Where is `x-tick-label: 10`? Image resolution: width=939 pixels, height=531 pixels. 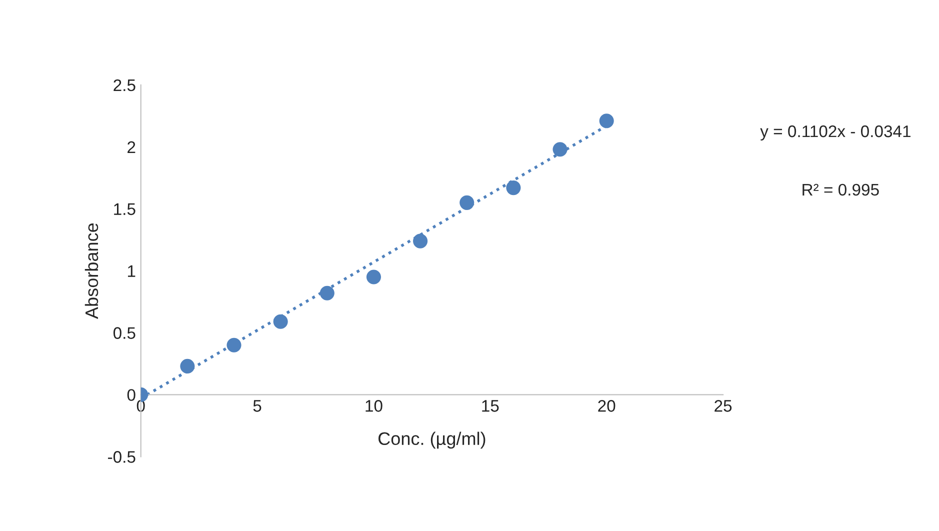 x-tick-label: 10 is located at coordinates (374, 406).